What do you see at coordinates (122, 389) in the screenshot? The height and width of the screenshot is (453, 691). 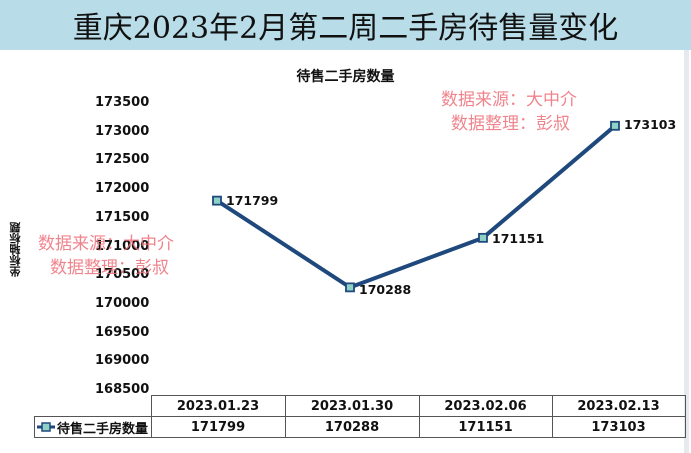 I see `y-tick-label: 168500` at bounding box center [122, 389].